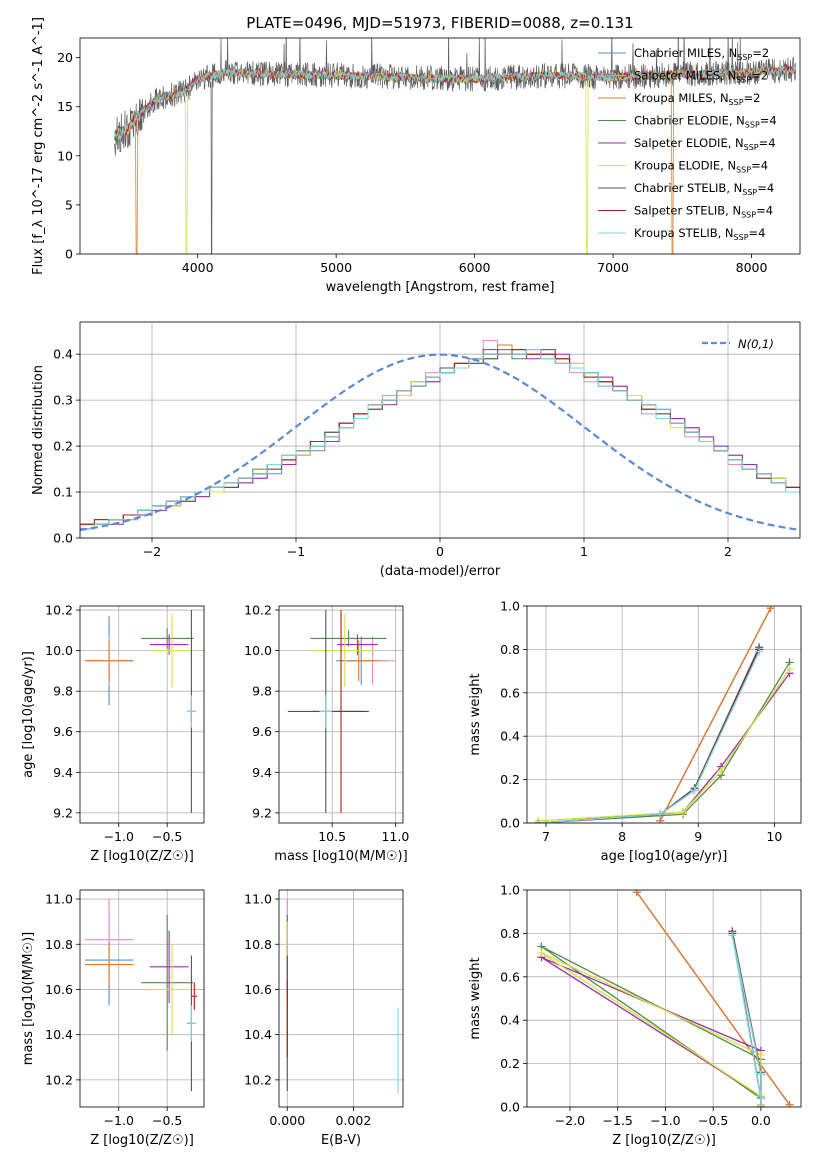  What do you see at coordinates (510, 736) in the screenshot?
I see `mass-weight-vs-age-ytick-label: 0.4` at bounding box center [510, 736].